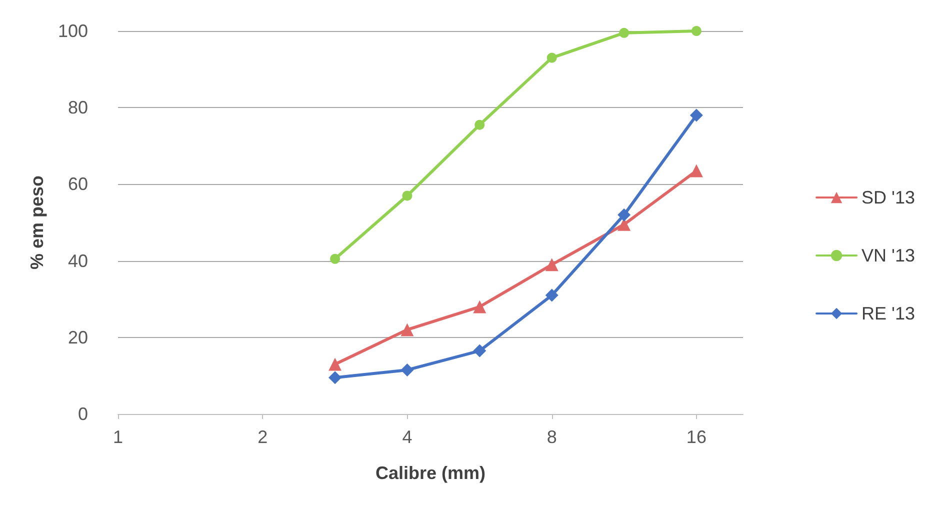 The width and height of the screenshot is (939, 514). I want to click on x-tick-label: 16, so click(696, 437).